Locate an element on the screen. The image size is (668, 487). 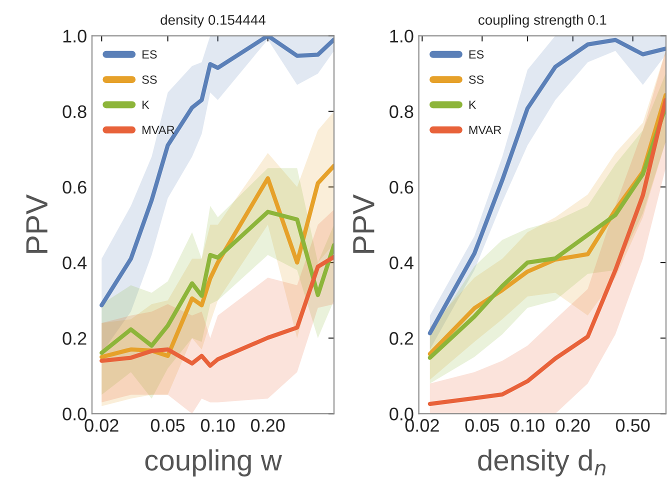
chart-title: density 0.154444 is located at coordinates (213, 21).